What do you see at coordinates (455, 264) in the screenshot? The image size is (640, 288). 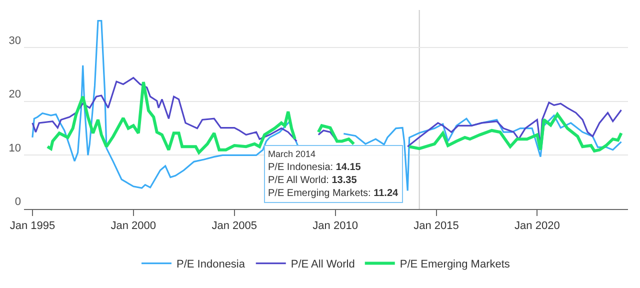 I see `legend-label: P/E Emerging Markets` at bounding box center [455, 264].